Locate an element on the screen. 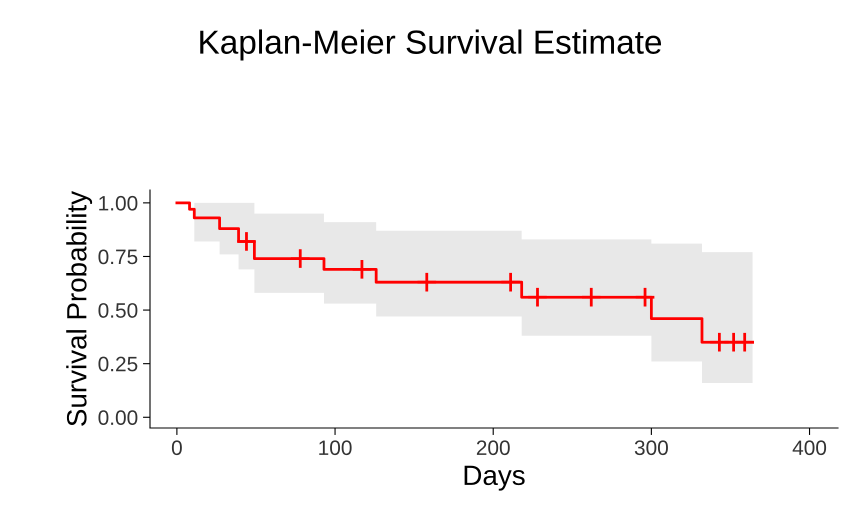 This screenshot has height=528, width=850. chart-title: Kaplan-Meier Survival Estimate is located at coordinates (431, 45).